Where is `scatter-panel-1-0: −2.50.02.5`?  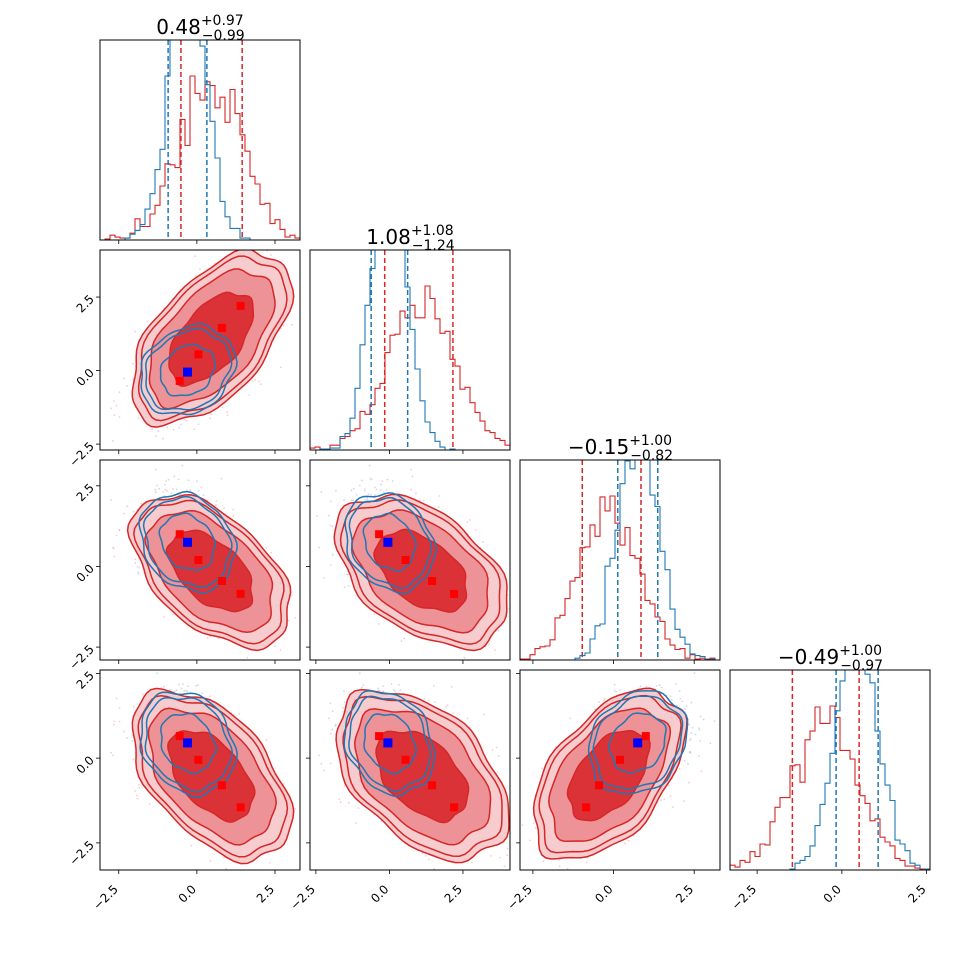 scatter-panel-1-0: −2.50.02.5 is located at coordinates (202, 350).